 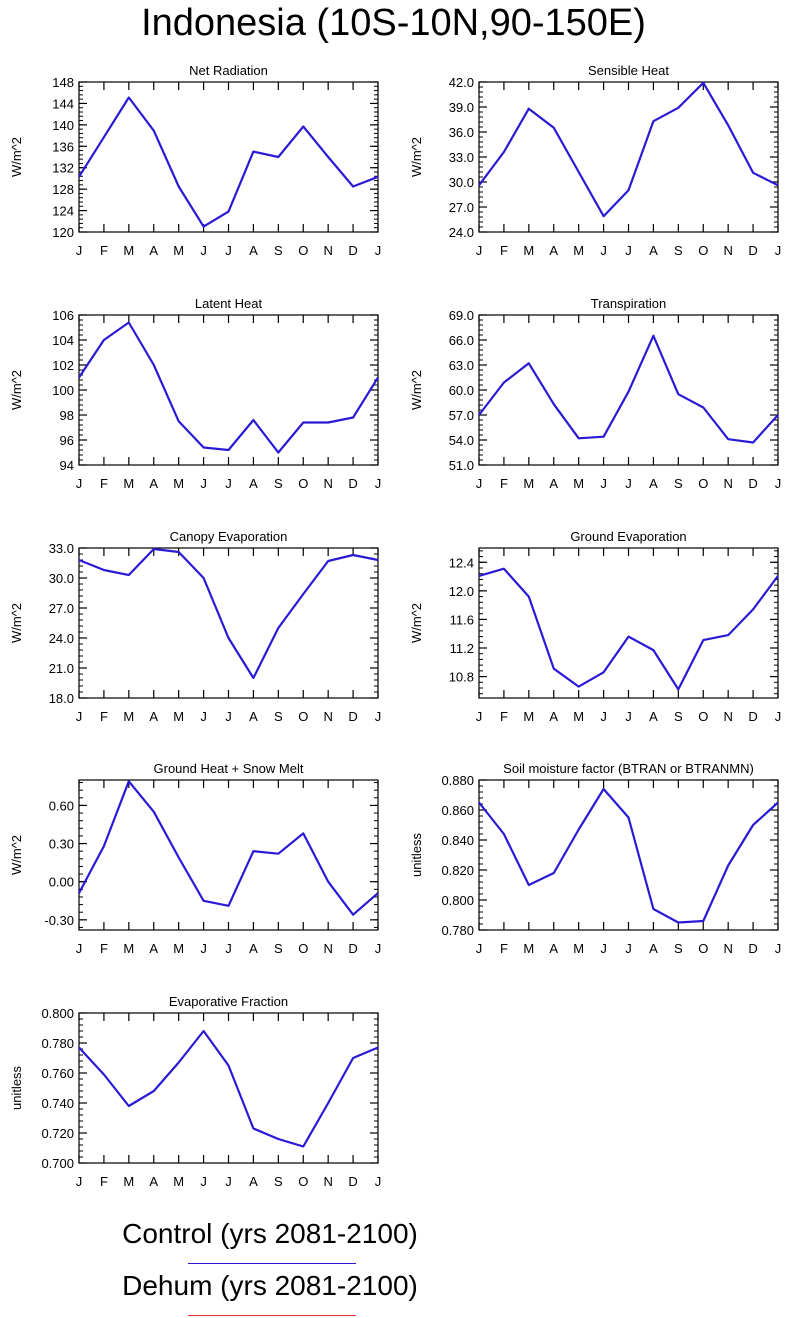 I want to click on y-tick-label: 69.0, so click(x=461, y=315).